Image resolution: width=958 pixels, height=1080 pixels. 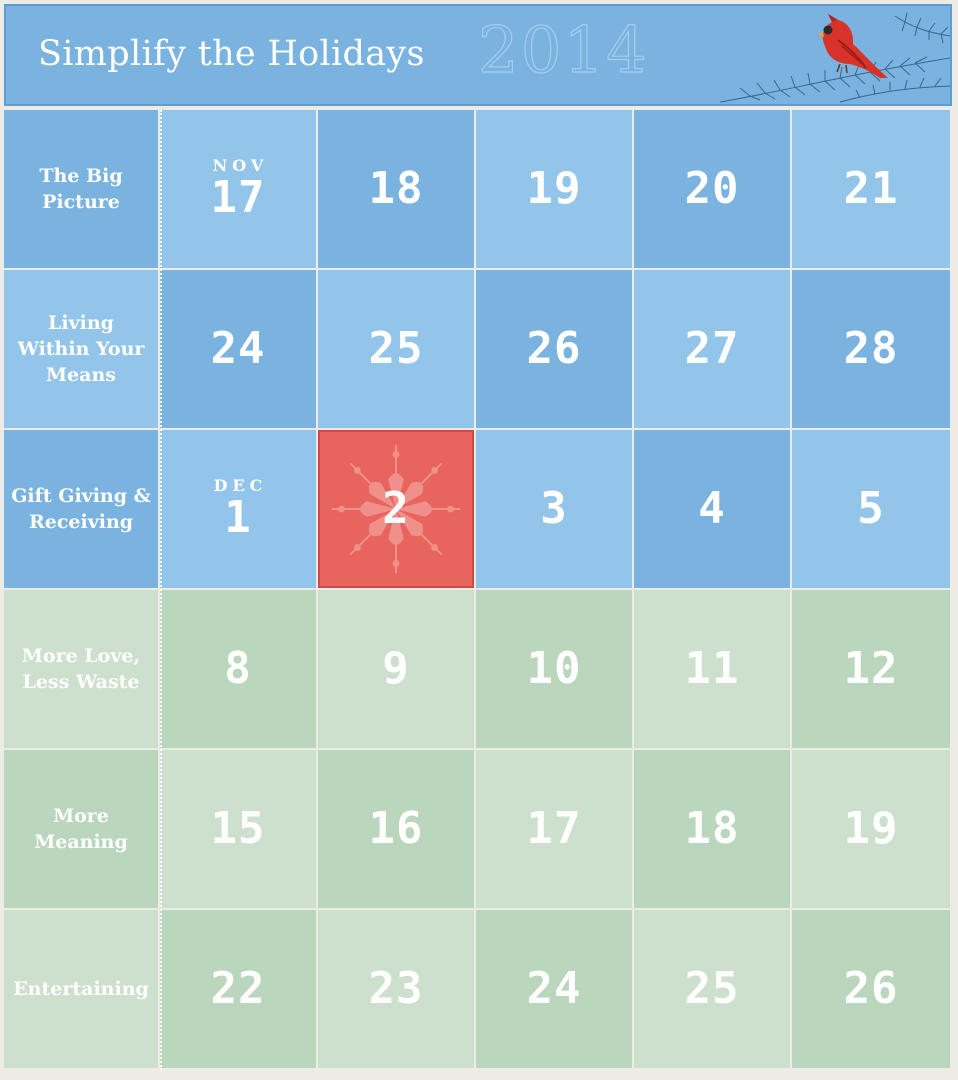 I want to click on week-topic-label: More Meaning, so click(x=81, y=829).